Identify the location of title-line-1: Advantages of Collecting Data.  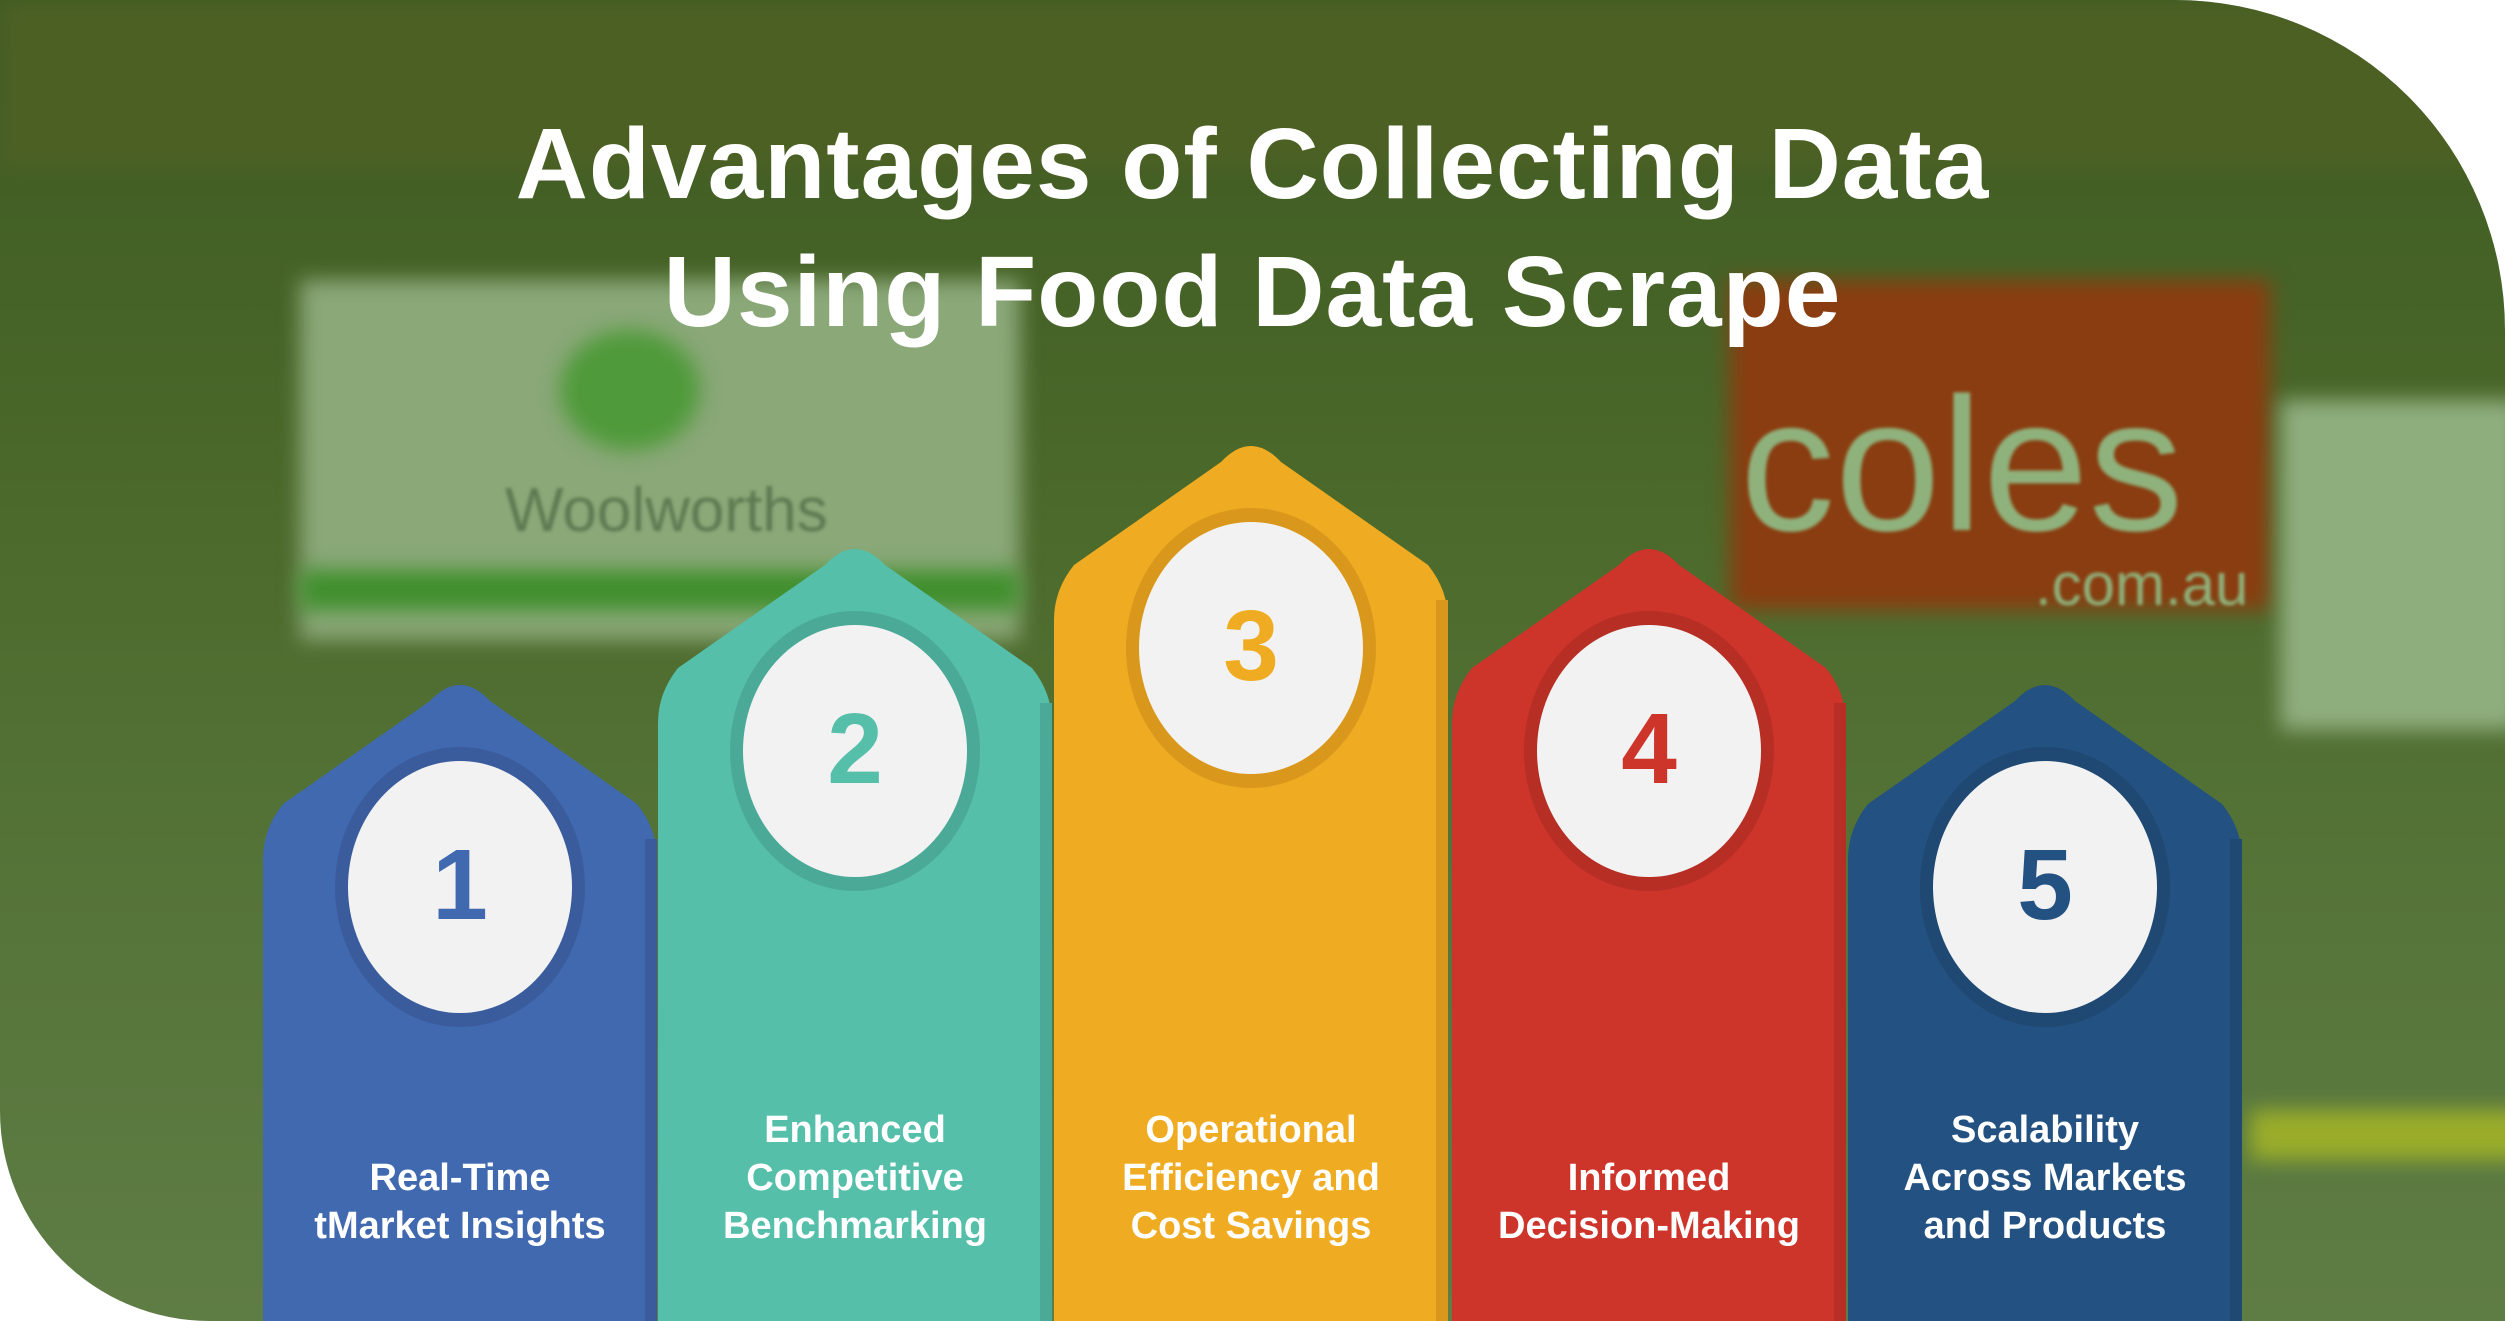
(1252, 164).